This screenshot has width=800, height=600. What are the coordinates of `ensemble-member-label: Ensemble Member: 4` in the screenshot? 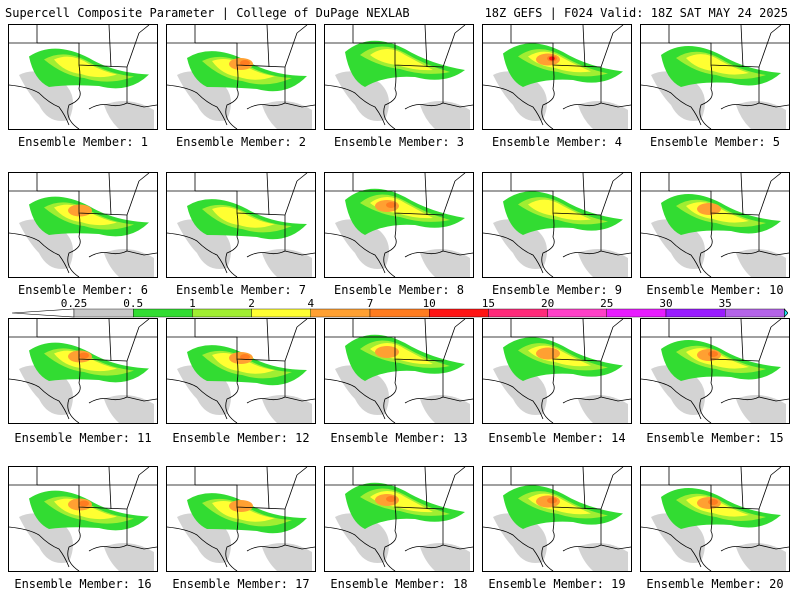 It's located at (557, 142).